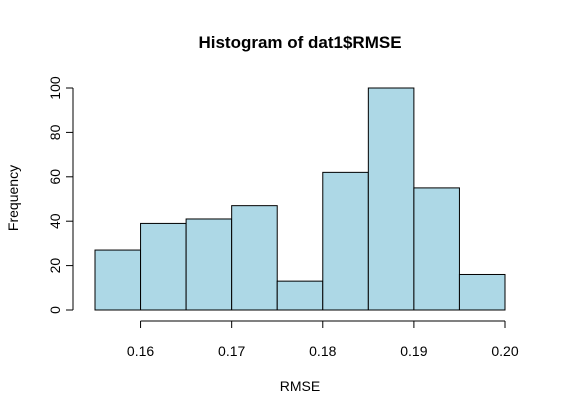 The image size is (562, 417). Describe the element at coordinates (55, 266) in the screenshot. I see `y-tick-label: 20` at that location.